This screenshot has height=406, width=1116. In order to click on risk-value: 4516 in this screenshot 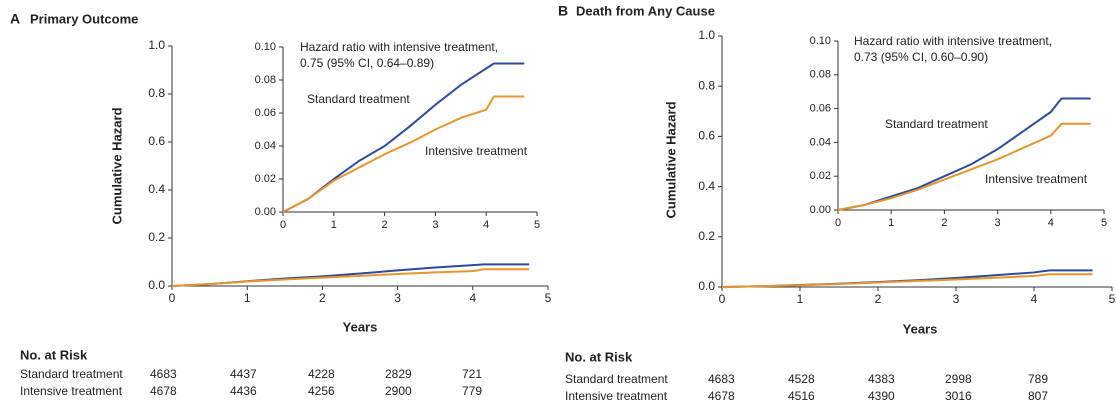, I will do `click(801, 396)`.